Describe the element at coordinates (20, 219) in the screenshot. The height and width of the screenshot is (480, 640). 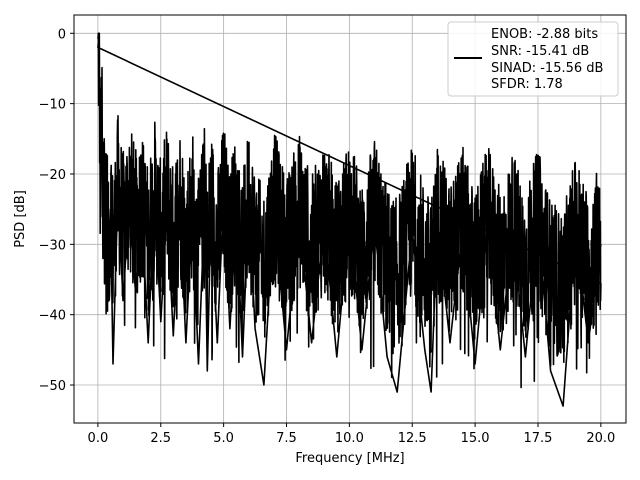
I see `y-axis-title: PSD [dB]` at that location.